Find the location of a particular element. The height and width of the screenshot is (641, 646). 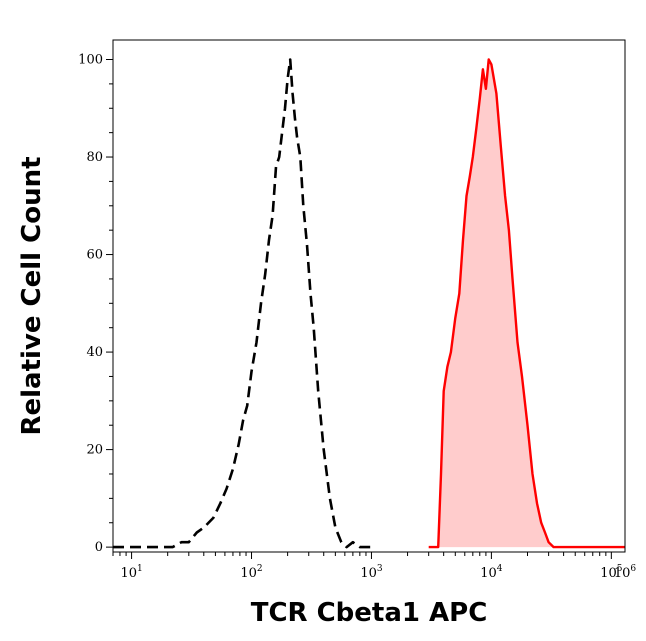

y-tick-label: 0 is located at coordinates (99, 547).